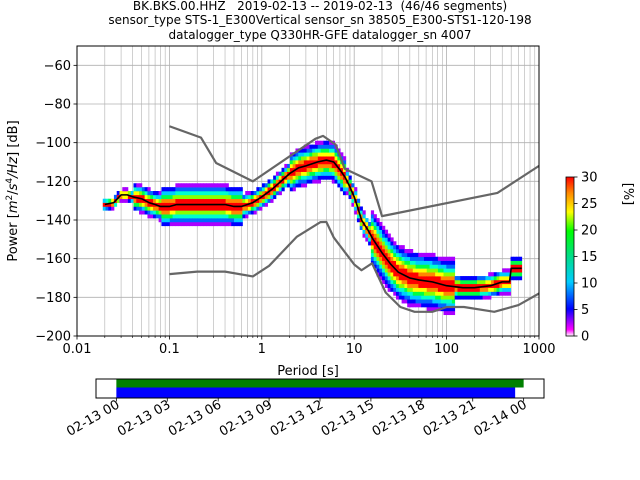 The width and height of the screenshot is (640, 480). Describe the element at coordinates (53, 337) in the screenshot. I see `y-tick-label: −200` at that location.